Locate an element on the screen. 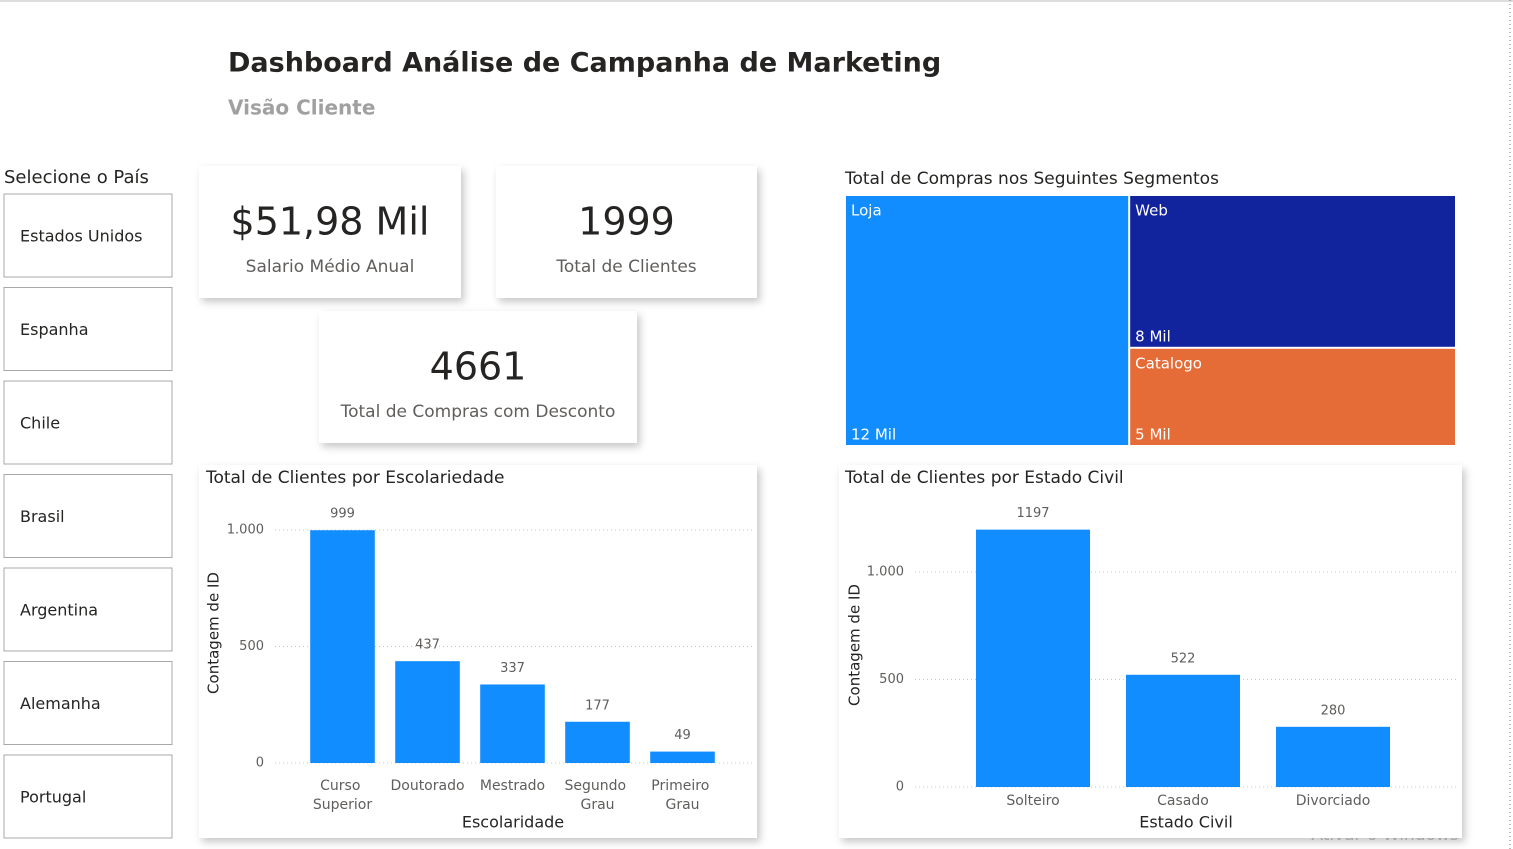  data-label: 280 is located at coordinates (1333, 710).